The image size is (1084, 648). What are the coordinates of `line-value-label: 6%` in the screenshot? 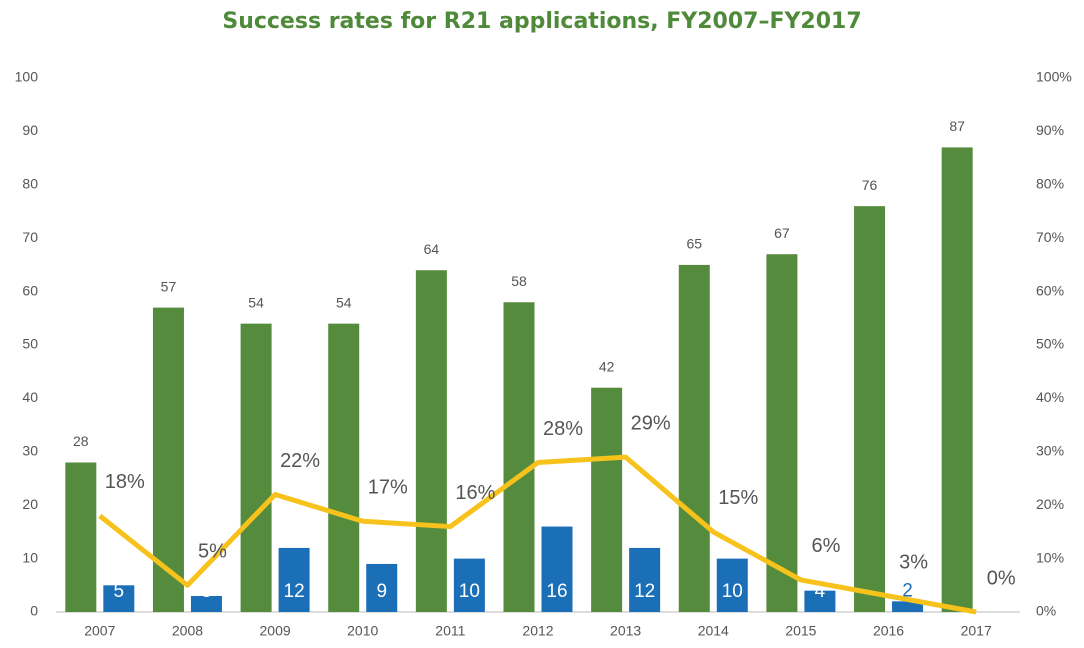 It's located at (825, 546).